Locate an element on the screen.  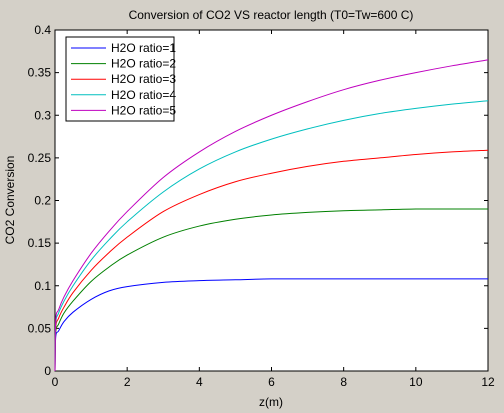
x-tick-label: 8 is located at coordinates (343, 382).